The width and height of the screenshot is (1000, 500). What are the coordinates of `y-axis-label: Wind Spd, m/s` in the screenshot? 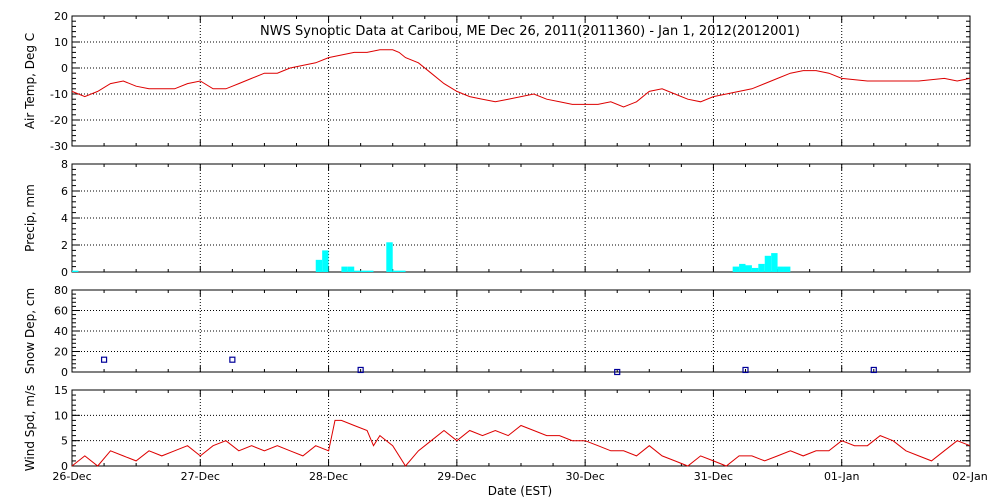 It's located at (30, 428).